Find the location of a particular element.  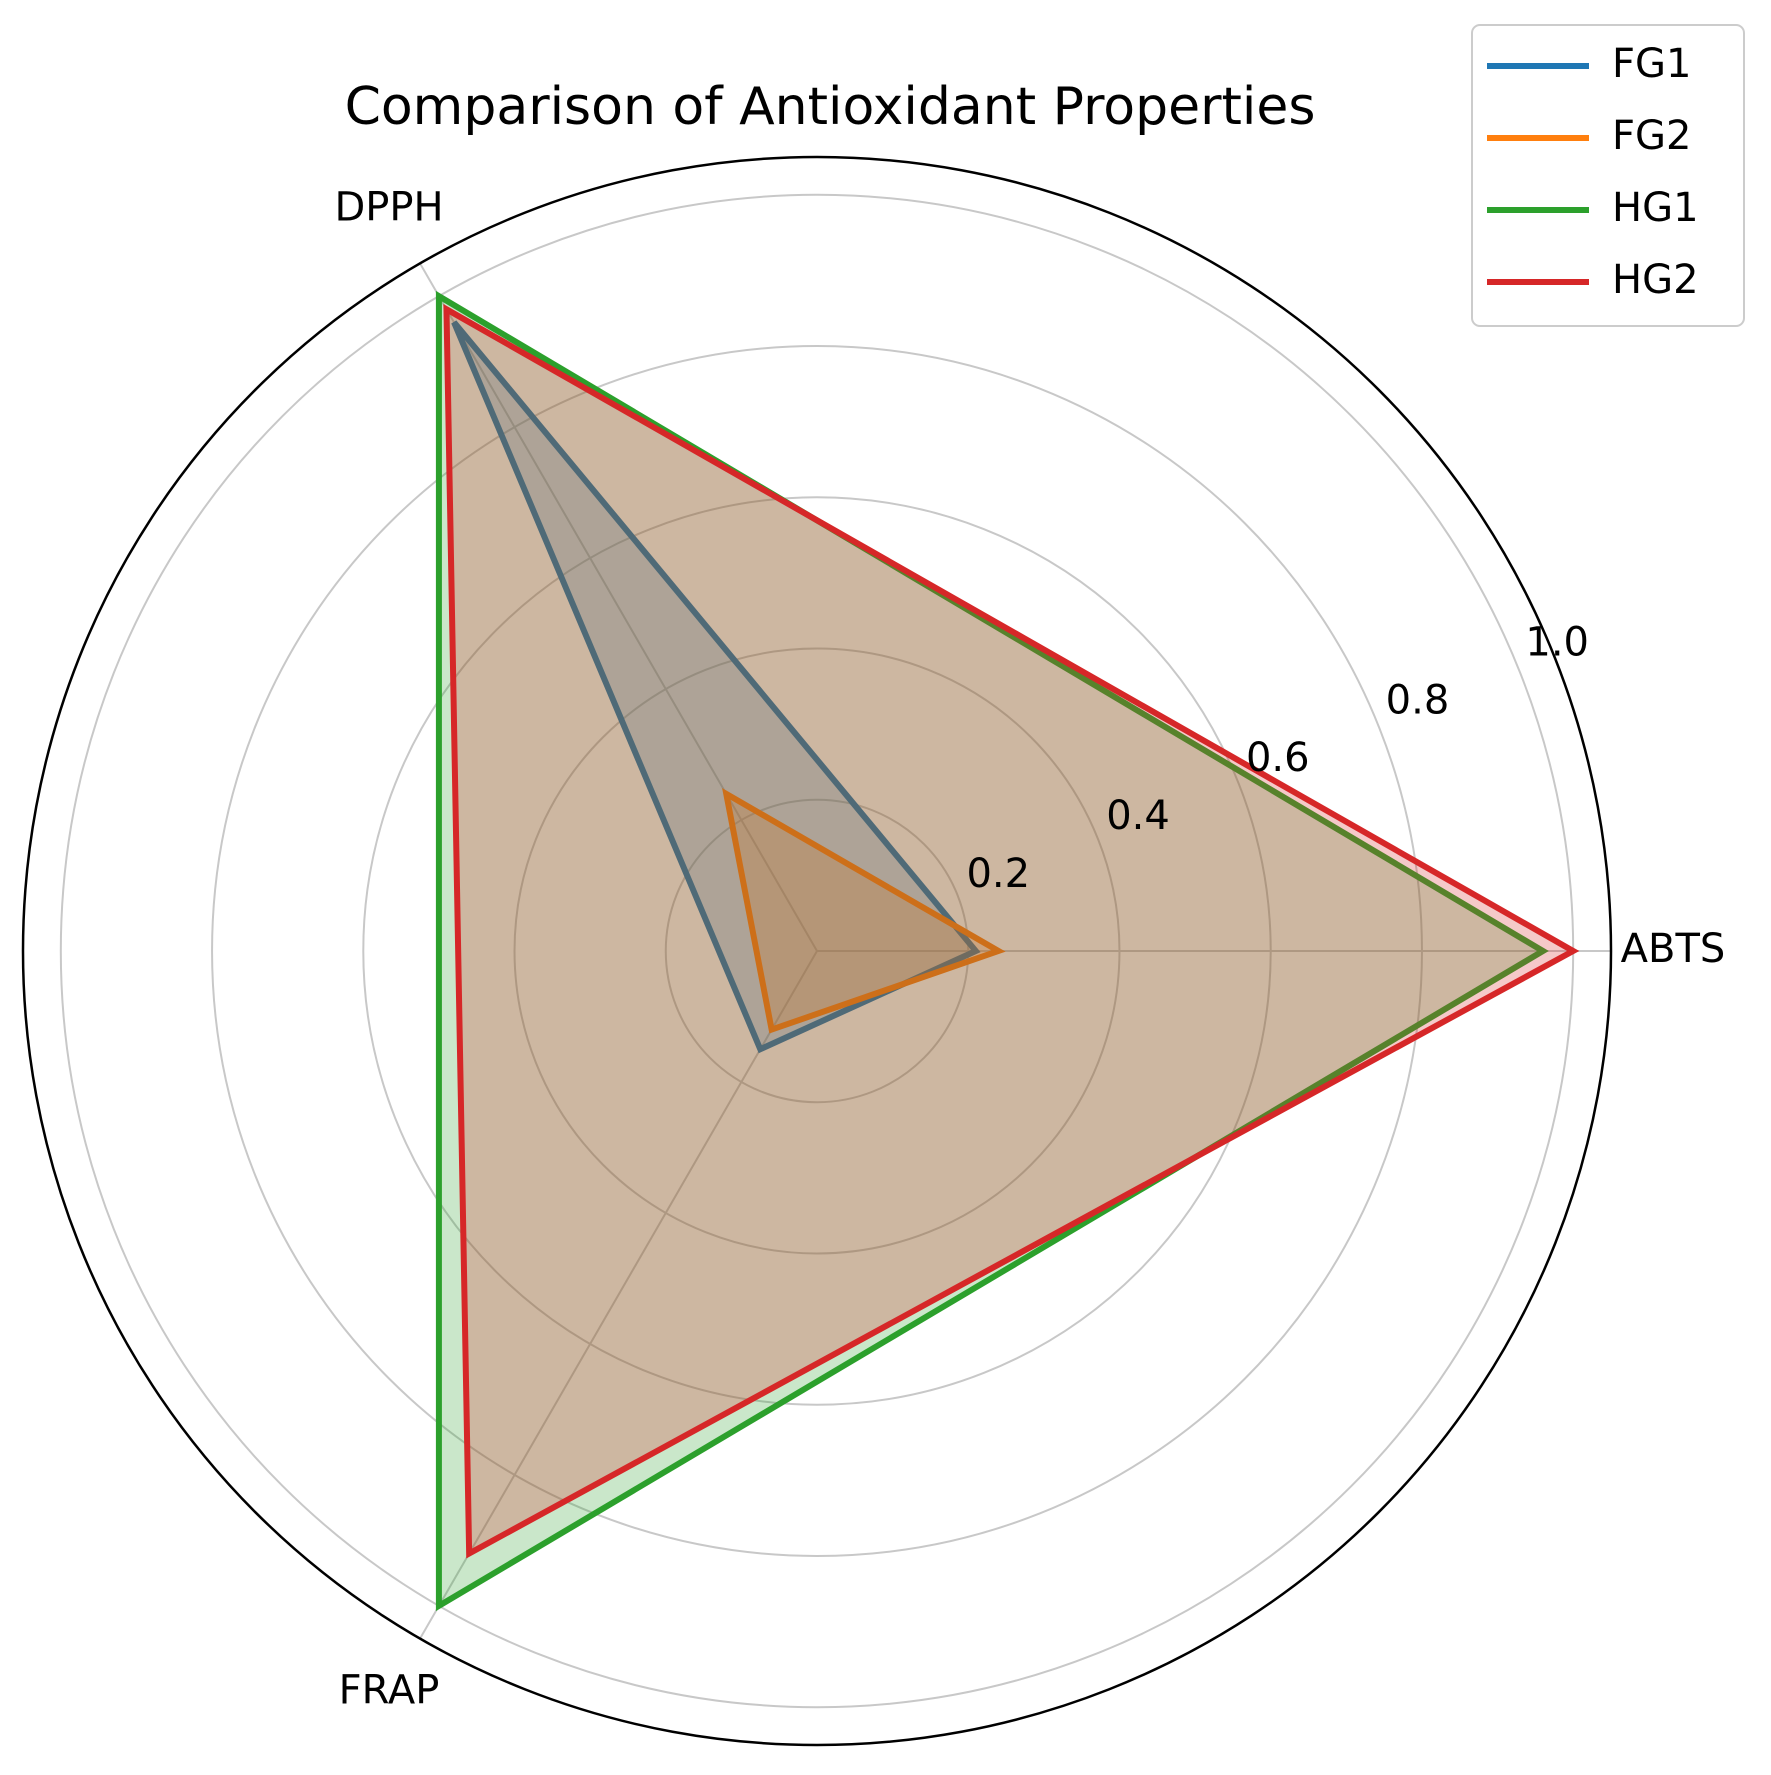

category-label: ABTS is located at coordinates (1673, 949).